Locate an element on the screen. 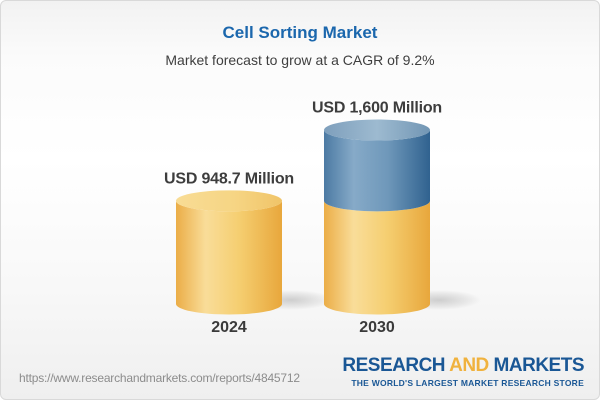 The height and width of the screenshot is (400, 600). bar-year-label: 2030 is located at coordinates (377, 327).